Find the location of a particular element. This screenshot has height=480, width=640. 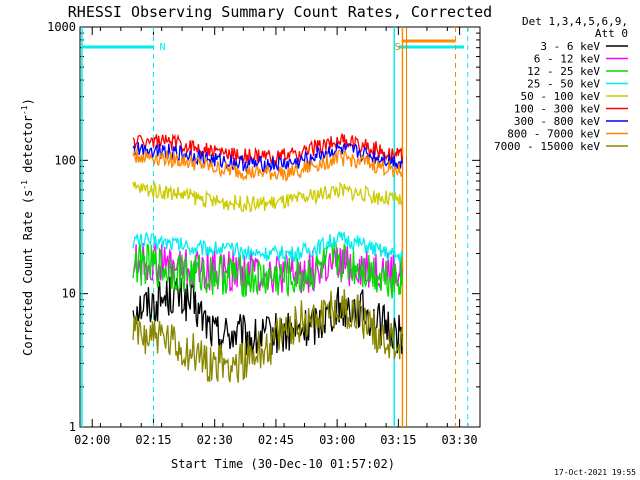

legend-header-2: Att 0 is located at coordinates (611, 33).